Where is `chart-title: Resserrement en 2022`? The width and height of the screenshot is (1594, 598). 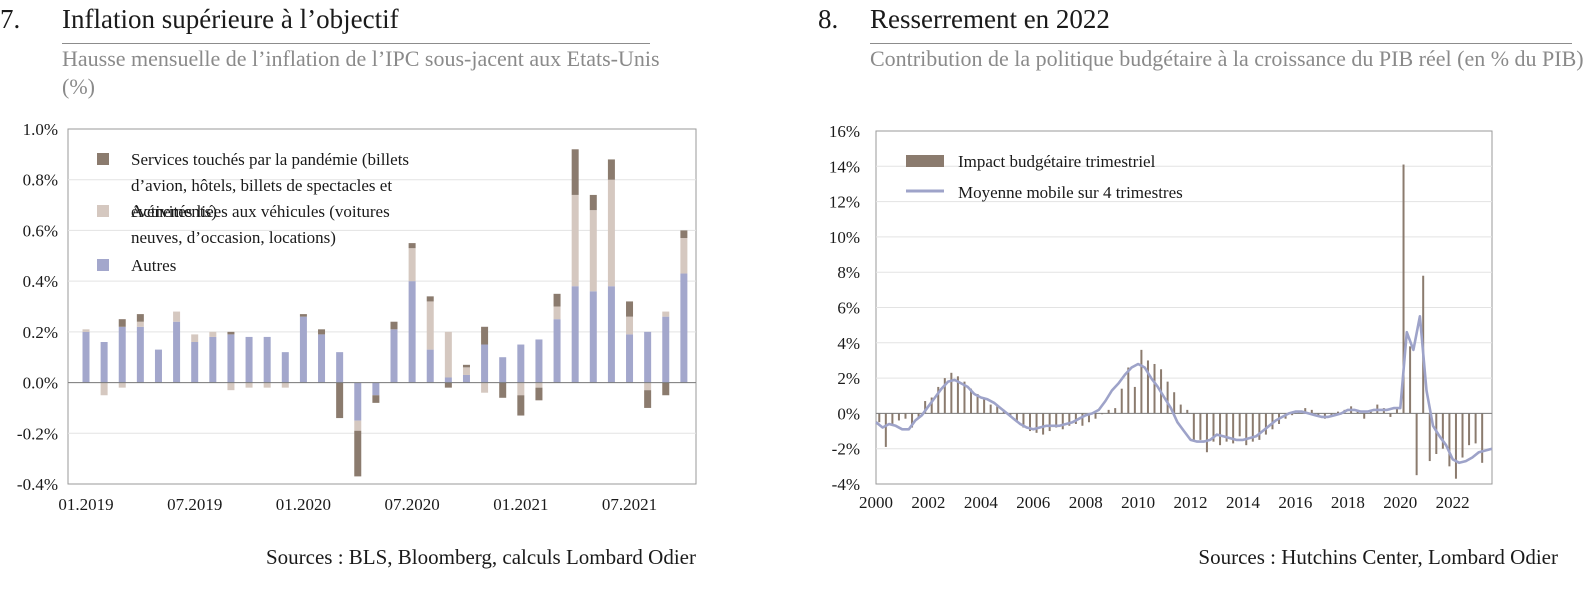 chart-title: Resserrement en 2022 is located at coordinates (990, 19).